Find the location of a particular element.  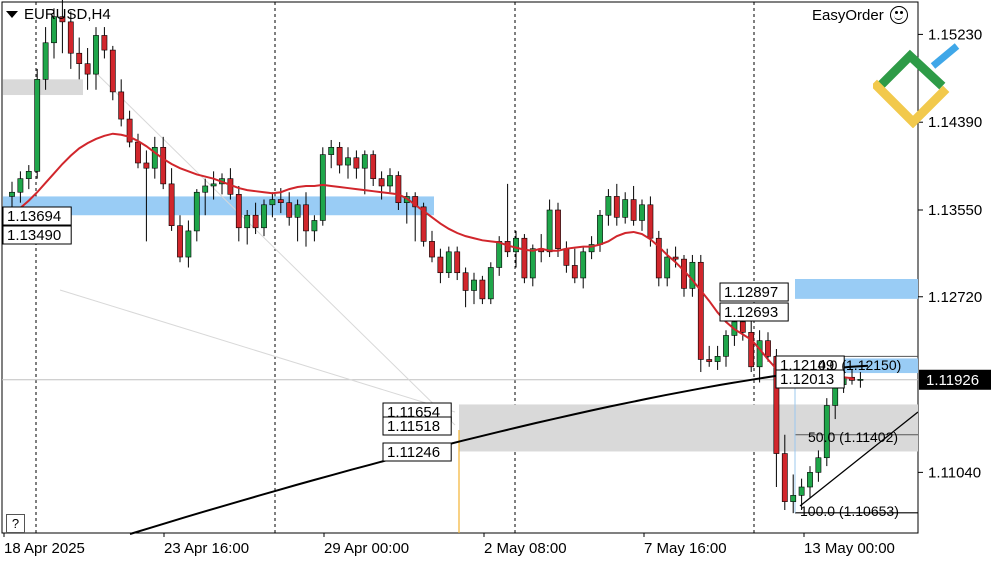

trend-line is located at coordinates (257, 351).